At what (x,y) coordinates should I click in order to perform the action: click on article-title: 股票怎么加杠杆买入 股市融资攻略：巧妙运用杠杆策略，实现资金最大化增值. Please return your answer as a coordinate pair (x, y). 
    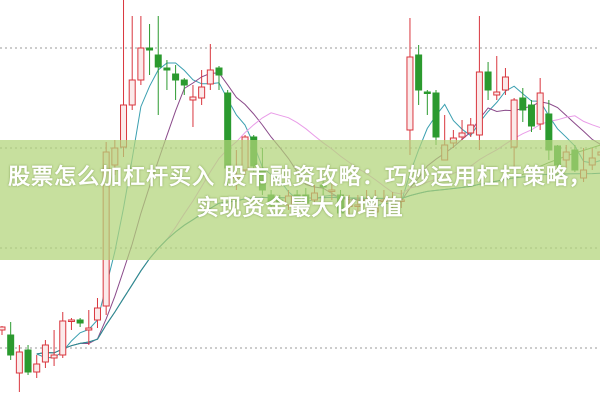
    Looking at the image, I should click on (300, 193).